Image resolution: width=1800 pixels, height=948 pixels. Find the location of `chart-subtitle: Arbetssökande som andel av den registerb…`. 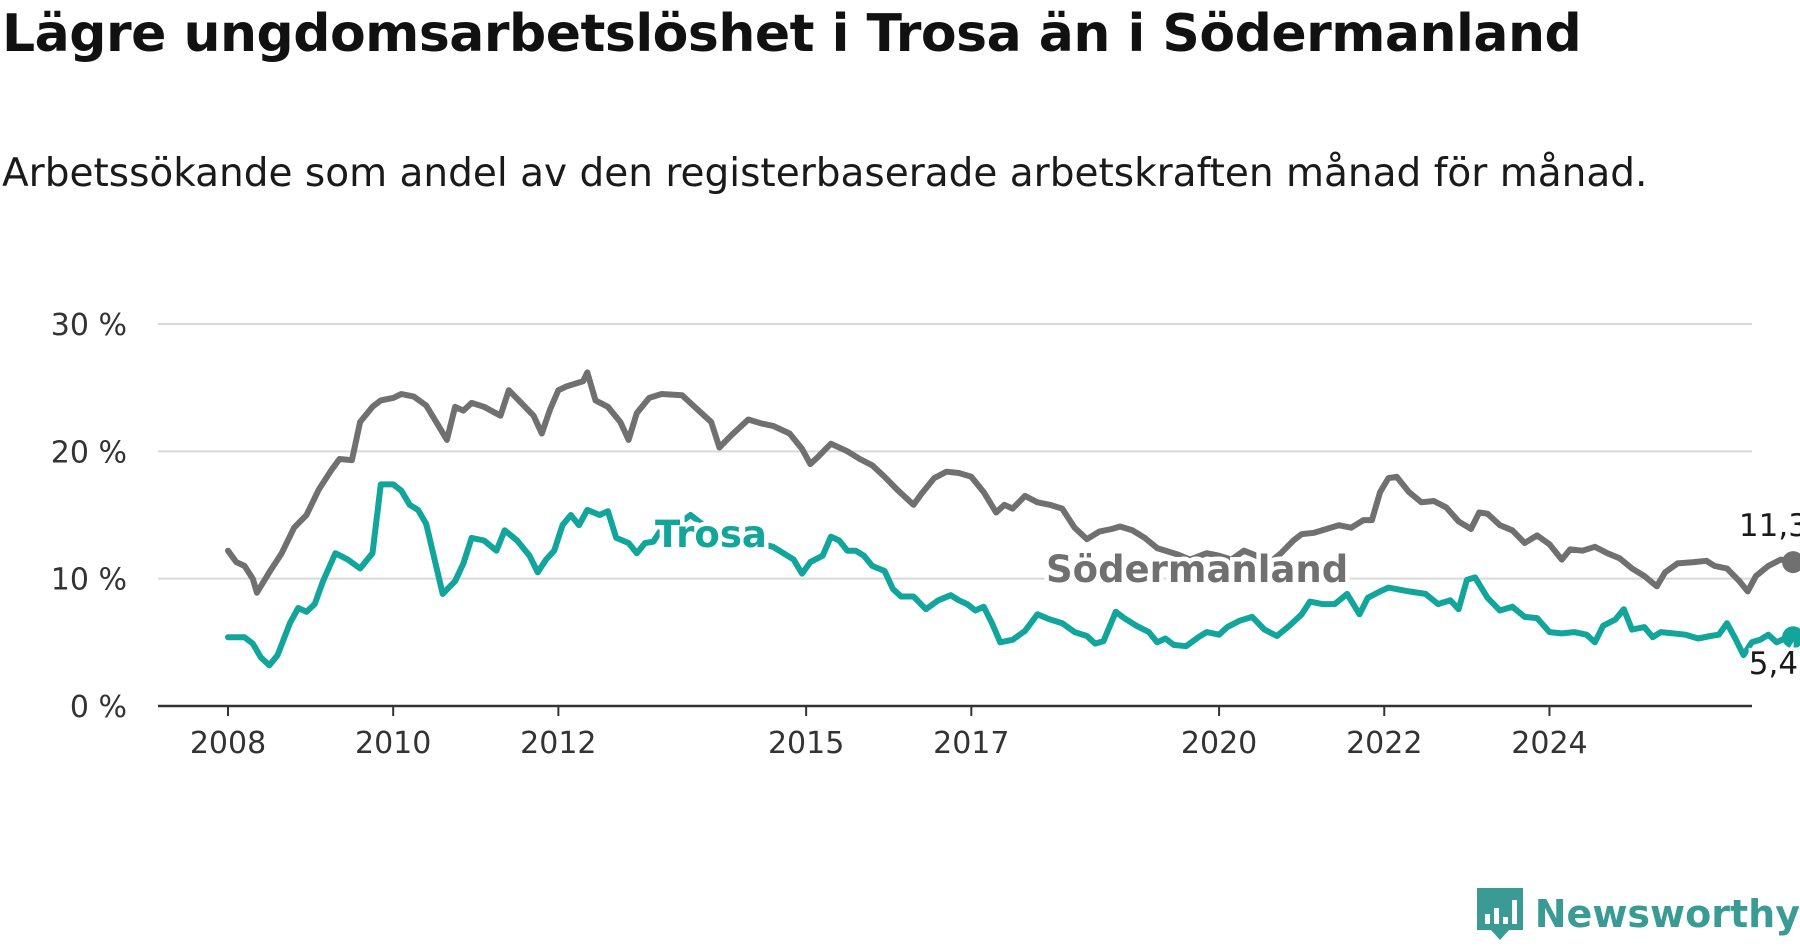

chart-subtitle: Arbetssökande som andel av den registerb… is located at coordinates (825, 173).